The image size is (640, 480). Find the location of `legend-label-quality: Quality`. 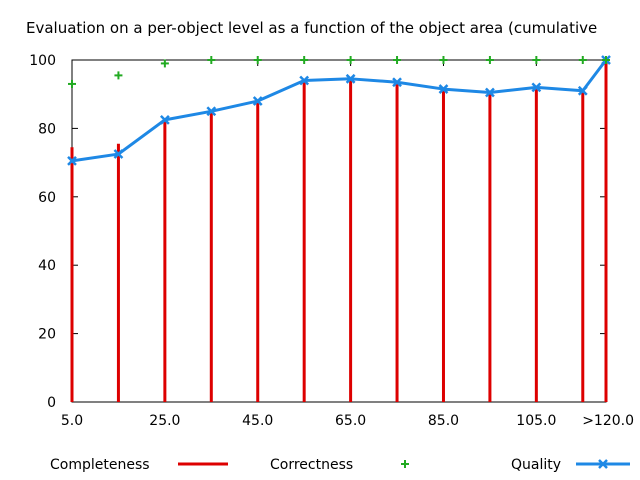

legend-label-quality: Quality is located at coordinates (536, 465).